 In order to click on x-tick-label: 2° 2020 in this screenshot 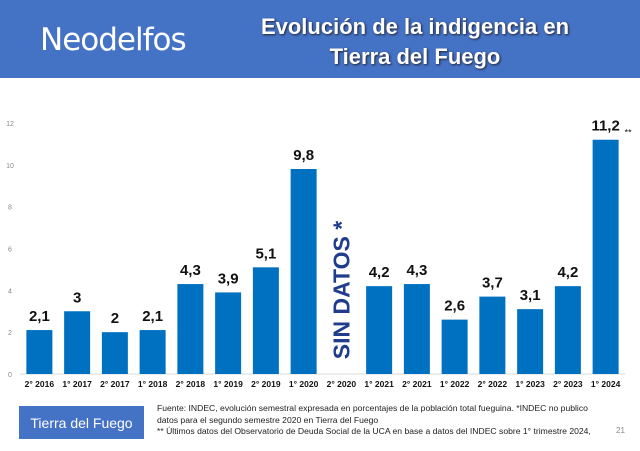, I will do `click(342, 384)`.